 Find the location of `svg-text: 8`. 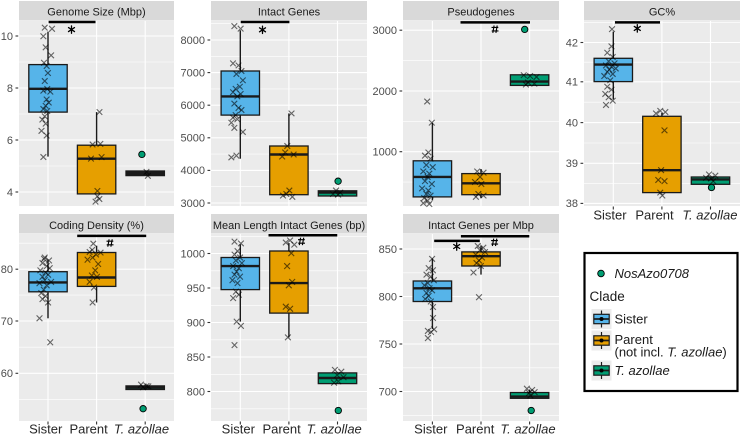

svg-text: 8 is located at coordinates (10, 89).